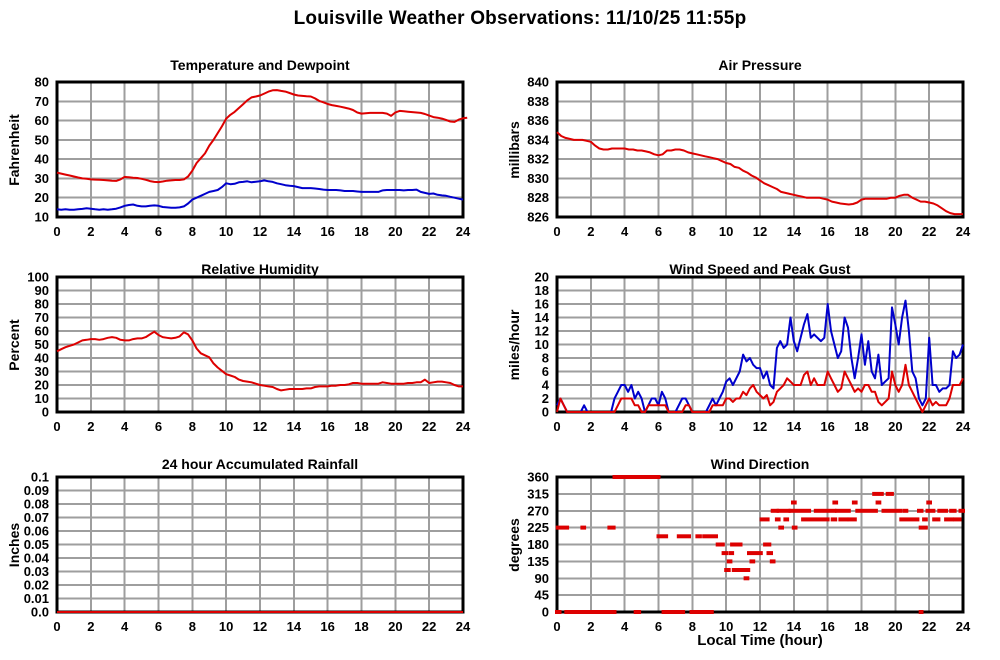 The image size is (1000, 660). I want to click on svg-text: 90, so click(542, 578).